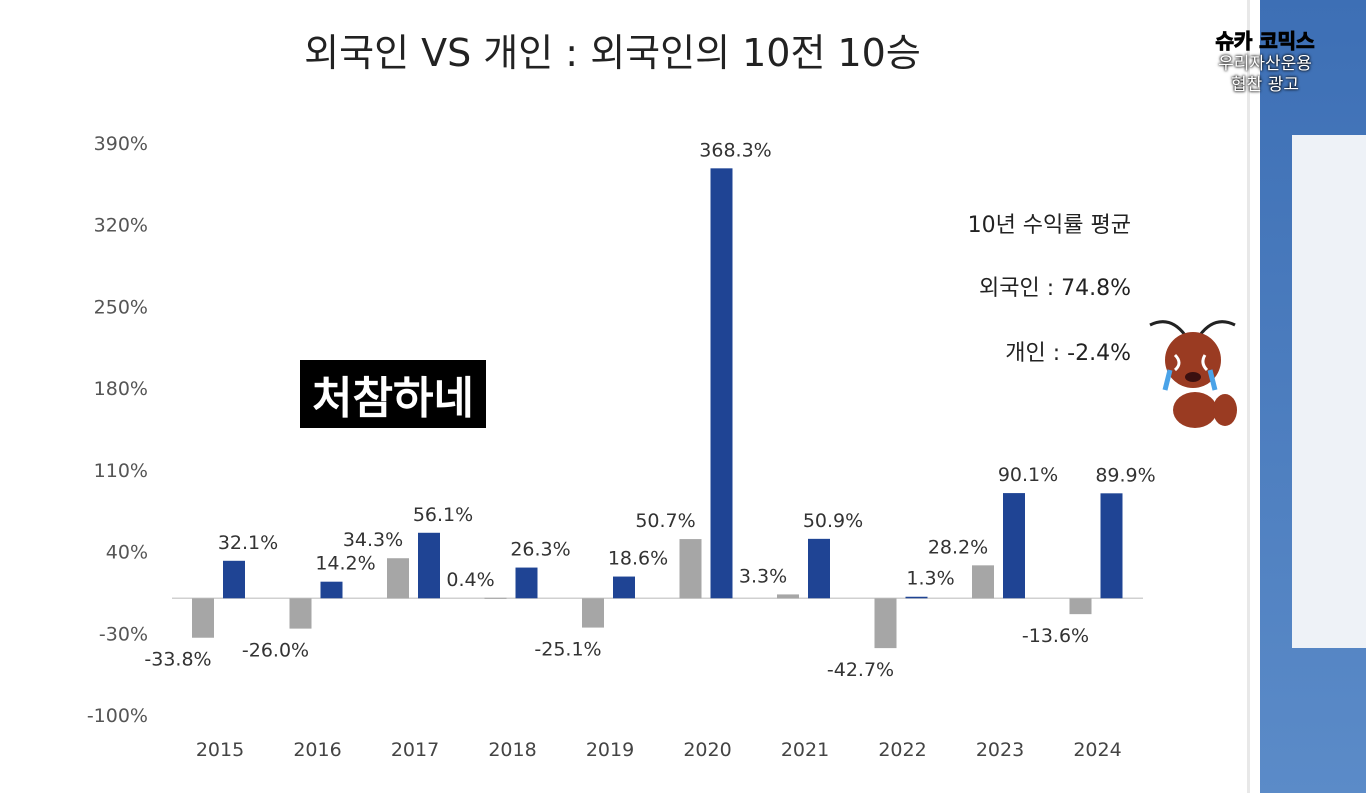 The image size is (1366, 793). Describe the element at coordinates (930, 579) in the screenshot. I see `data-label: 1.3%` at that location.